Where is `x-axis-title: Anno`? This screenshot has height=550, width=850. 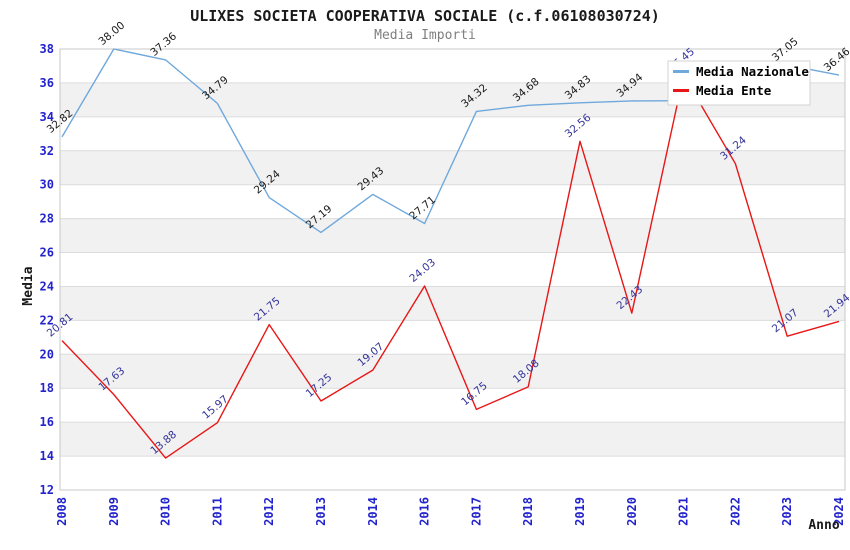
x-axis-title: Anno is located at coordinates (823, 525).